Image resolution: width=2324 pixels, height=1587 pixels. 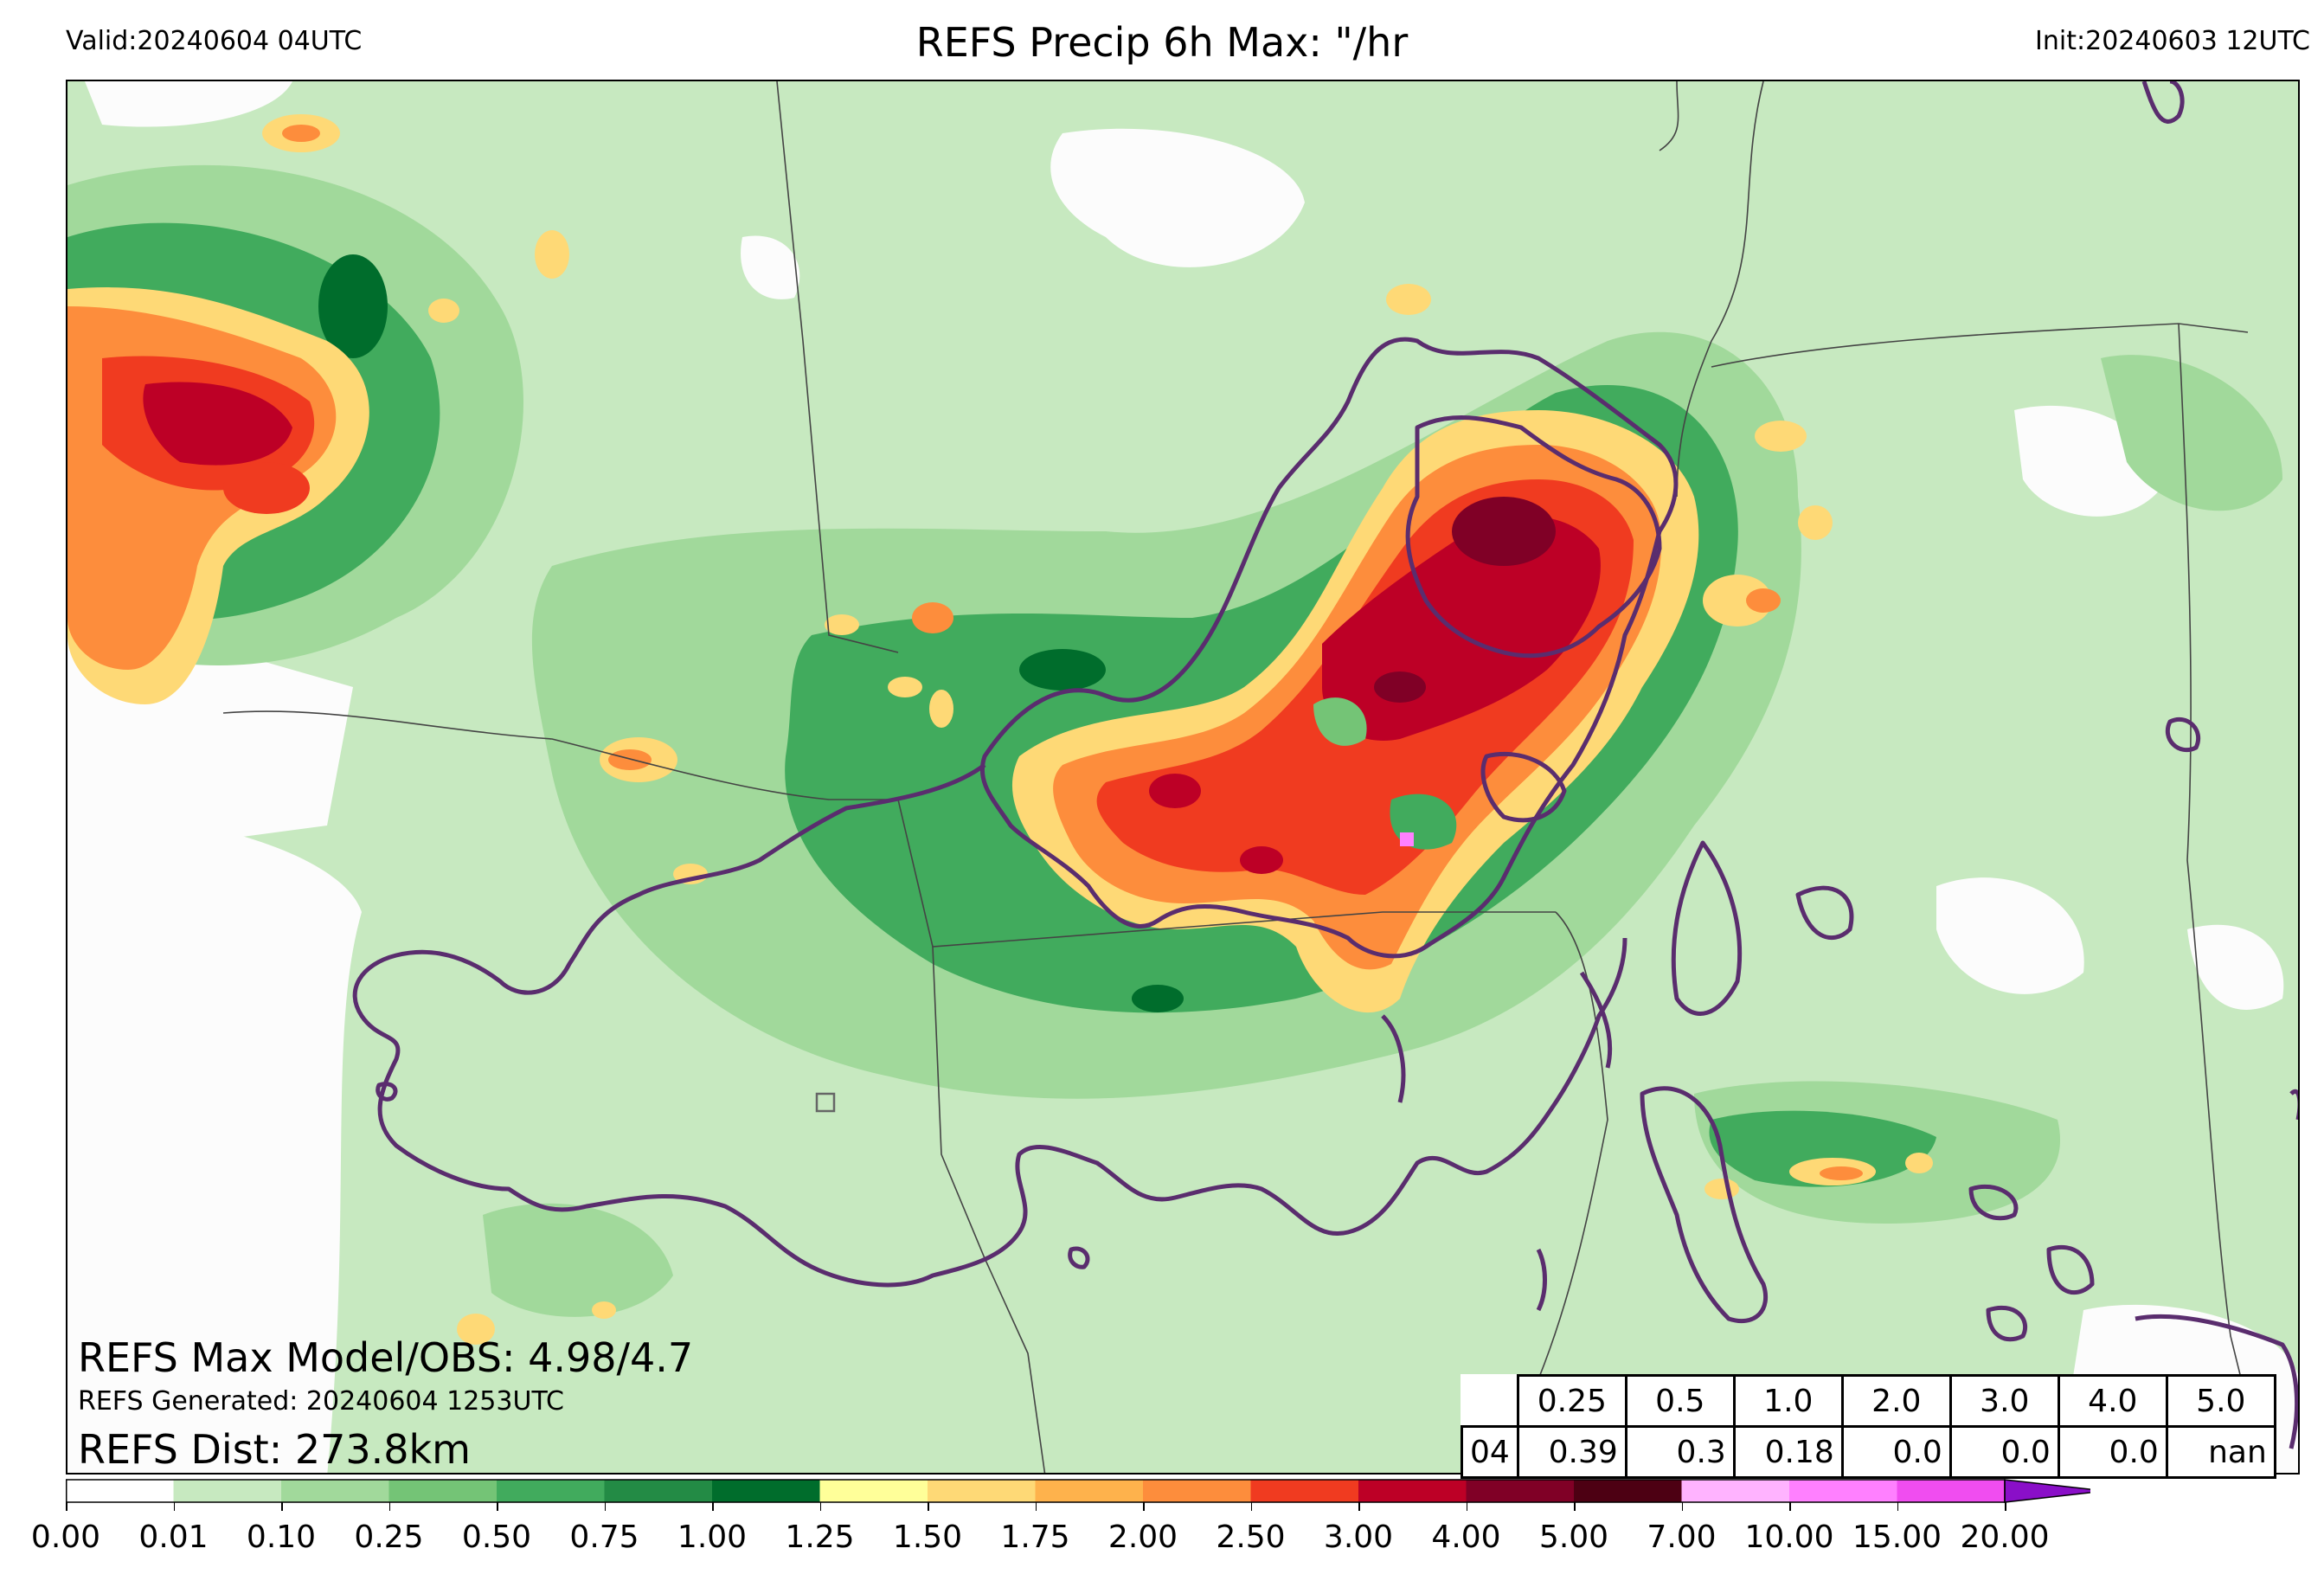 I want to click on colorbar-tick-label: 20.00, so click(x=2005, y=1537).